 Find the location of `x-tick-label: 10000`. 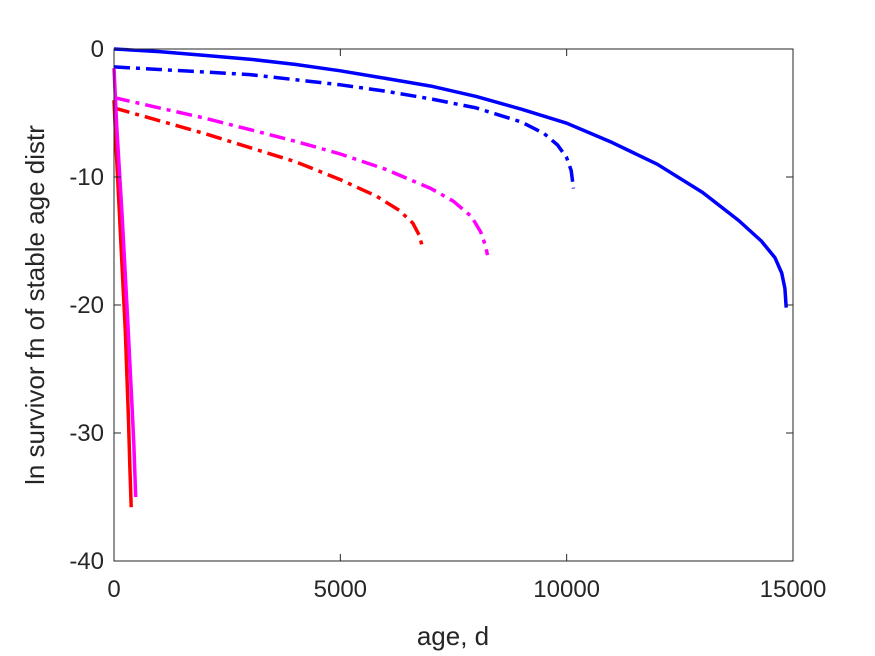

x-tick-label: 10000 is located at coordinates (566, 589).